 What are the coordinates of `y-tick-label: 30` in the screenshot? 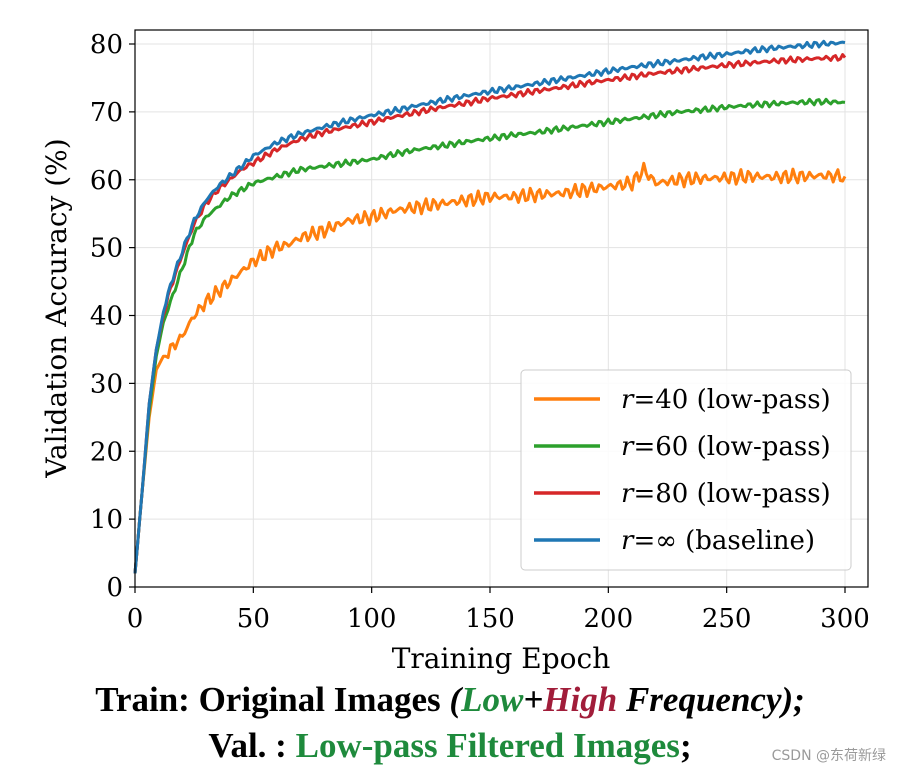 It's located at (106, 384).